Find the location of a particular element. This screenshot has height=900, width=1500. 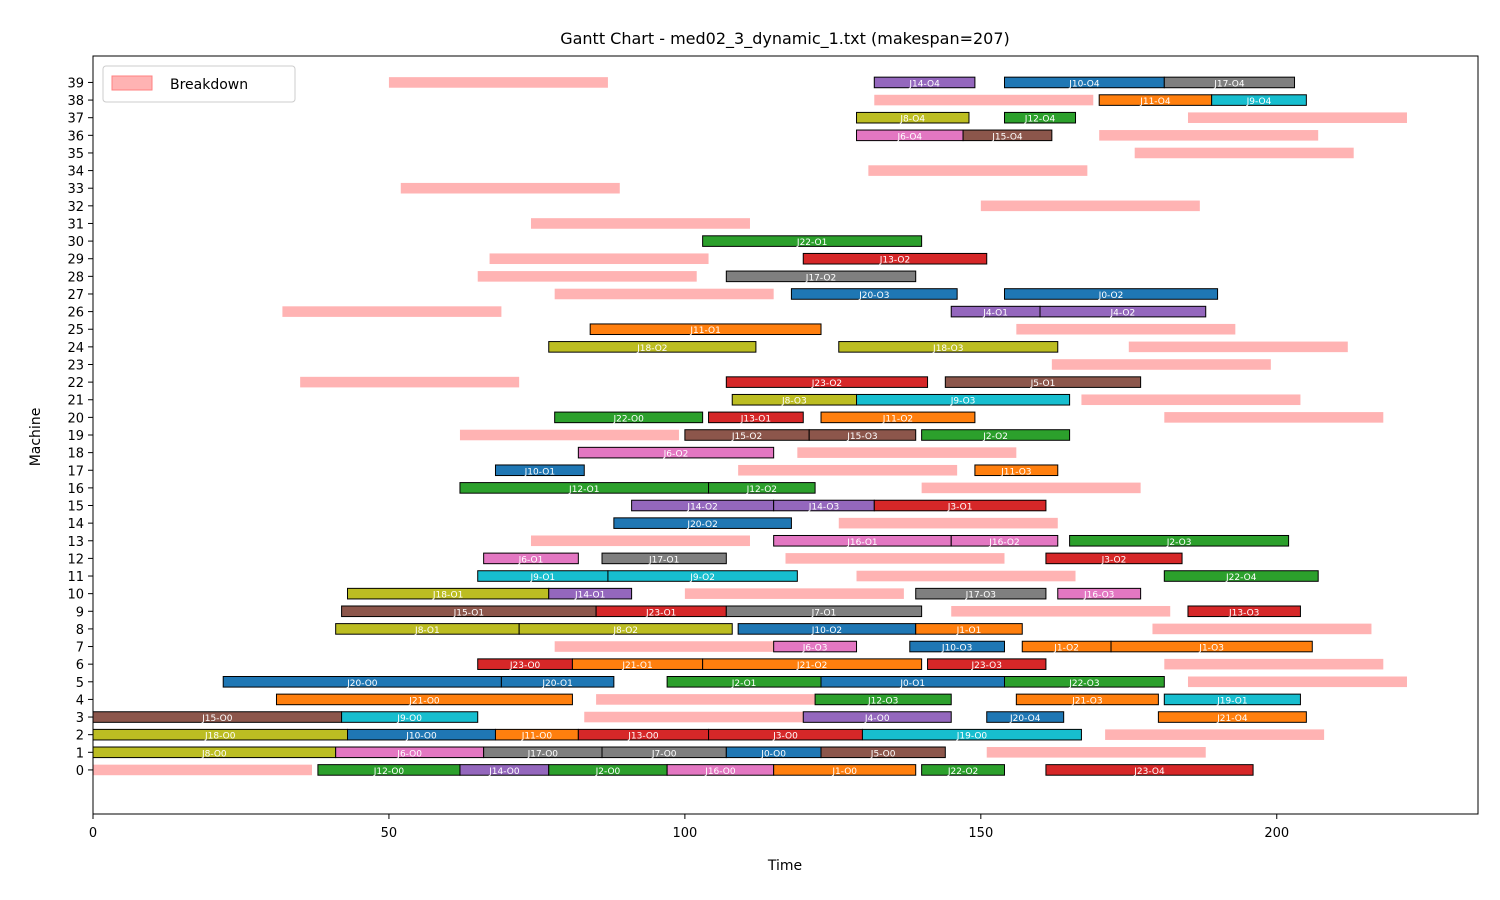

task-J2-O0: J2-O0 is located at coordinates (608, 770).